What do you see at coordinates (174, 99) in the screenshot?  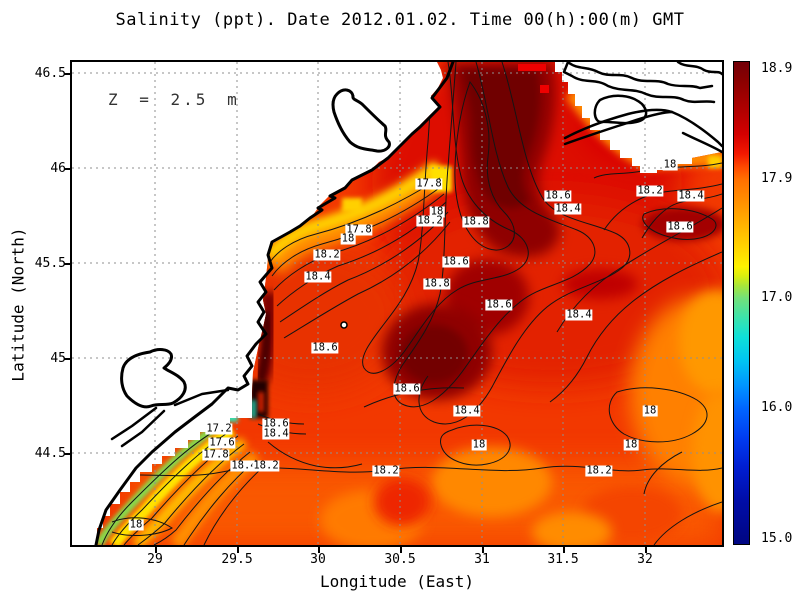 I see `depth-annotation: Z = 2.5 m` at bounding box center [174, 99].